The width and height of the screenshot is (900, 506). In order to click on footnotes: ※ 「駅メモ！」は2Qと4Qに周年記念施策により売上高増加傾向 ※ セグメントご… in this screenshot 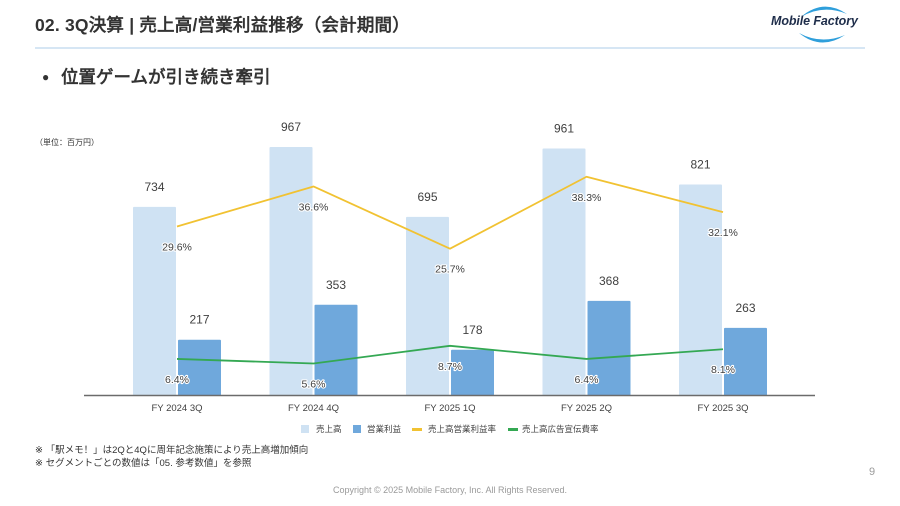, I will do `click(171, 457)`.